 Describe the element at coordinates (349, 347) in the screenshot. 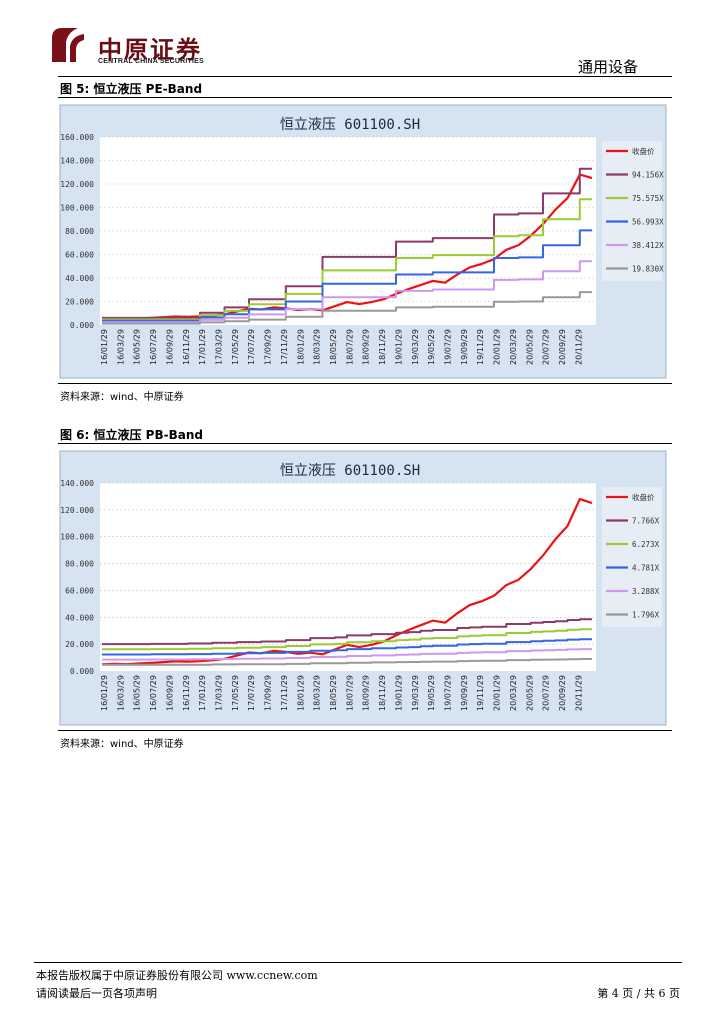

I see `pe-x-tick-label: 18/07/29` at that location.